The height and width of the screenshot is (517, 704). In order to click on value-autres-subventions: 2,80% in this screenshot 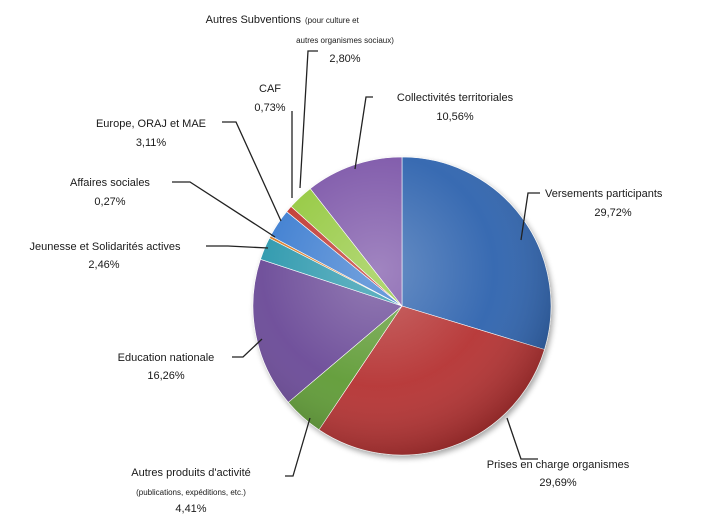, I will do `click(344, 59)`.